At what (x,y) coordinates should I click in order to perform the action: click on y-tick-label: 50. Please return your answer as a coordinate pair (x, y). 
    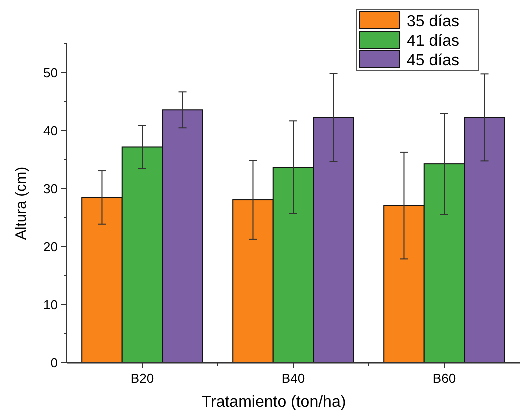
    Looking at the image, I should click on (51, 73).